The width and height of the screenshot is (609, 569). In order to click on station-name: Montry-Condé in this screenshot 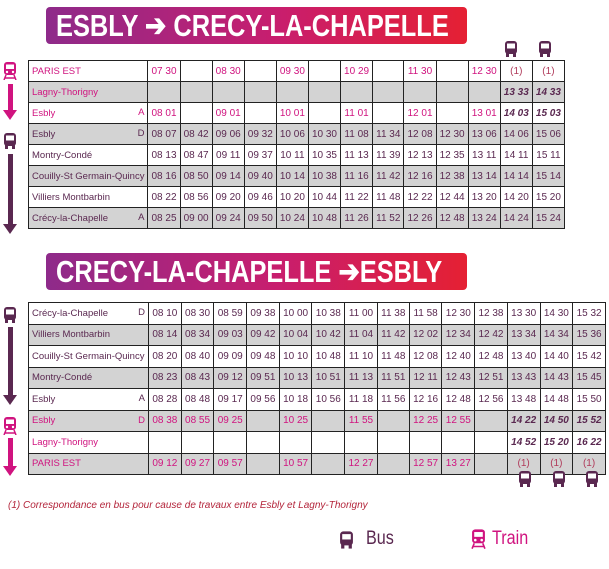, I will do `click(62, 155)`.